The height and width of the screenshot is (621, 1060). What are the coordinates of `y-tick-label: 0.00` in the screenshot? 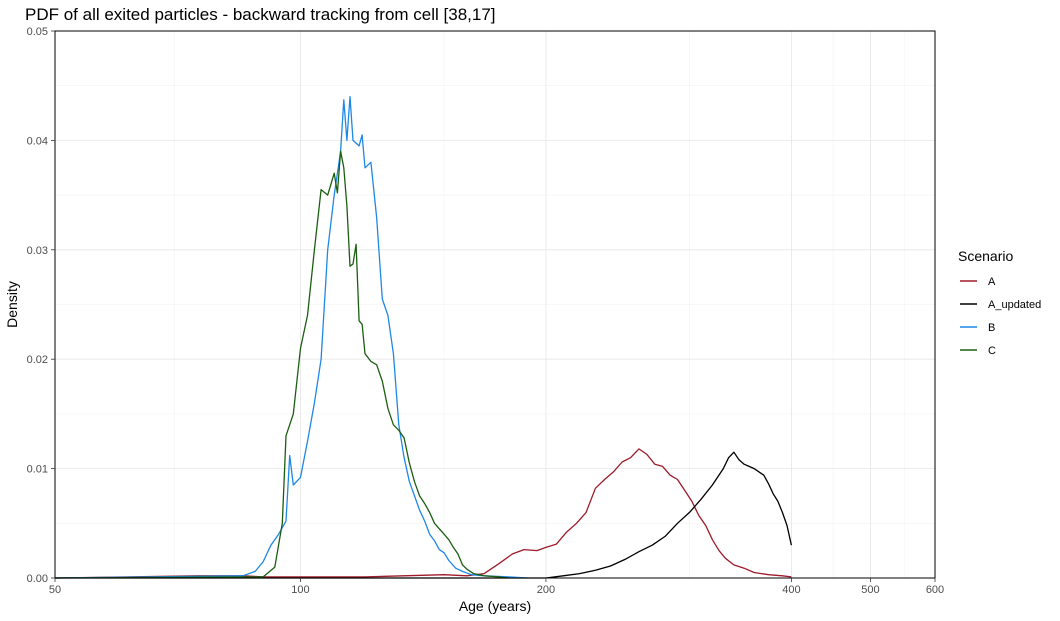 It's located at (37, 579).